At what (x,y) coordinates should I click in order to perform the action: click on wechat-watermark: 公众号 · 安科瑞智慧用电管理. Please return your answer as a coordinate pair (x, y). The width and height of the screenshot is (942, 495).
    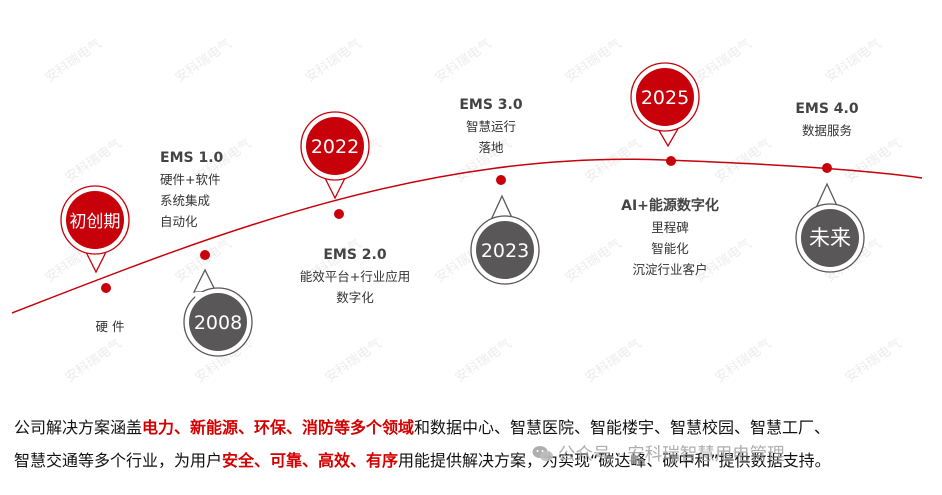
    Looking at the image, I should click on (658, 453).